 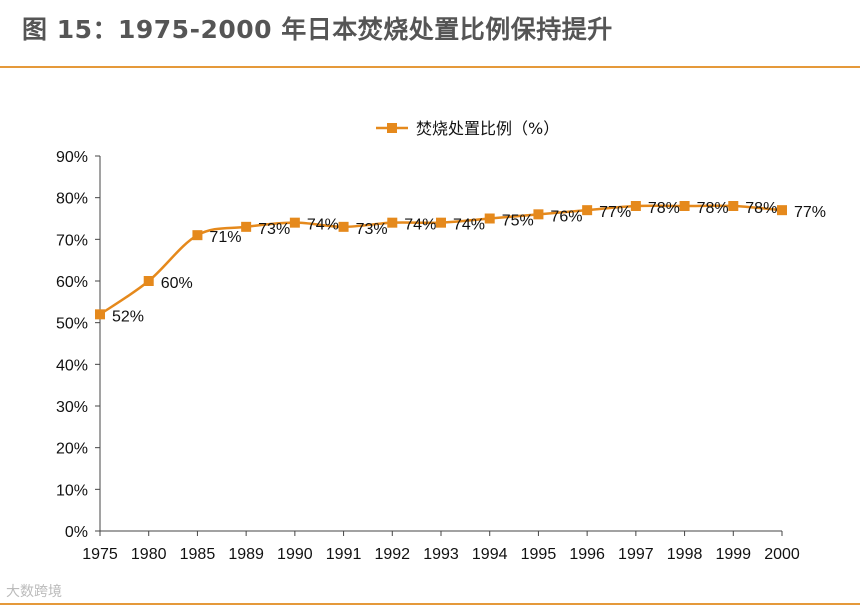 I want to click on legend-marker, so click(x=392, y=128).